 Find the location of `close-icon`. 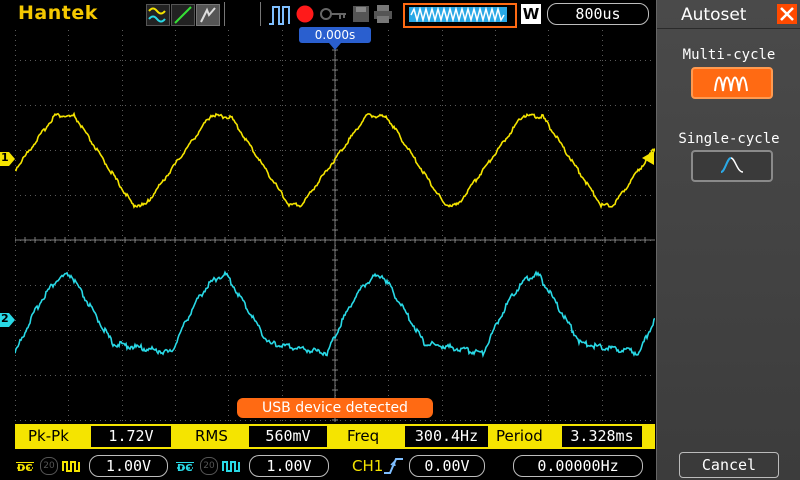

close-icon is located at coordinates (787, 14).